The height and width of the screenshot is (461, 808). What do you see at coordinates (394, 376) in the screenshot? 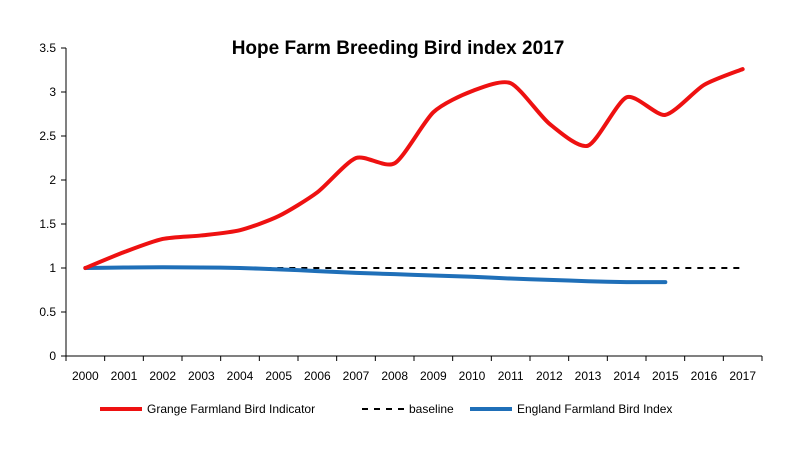
I see `x-tick-label: 2008` at bounding box center [394, 376].